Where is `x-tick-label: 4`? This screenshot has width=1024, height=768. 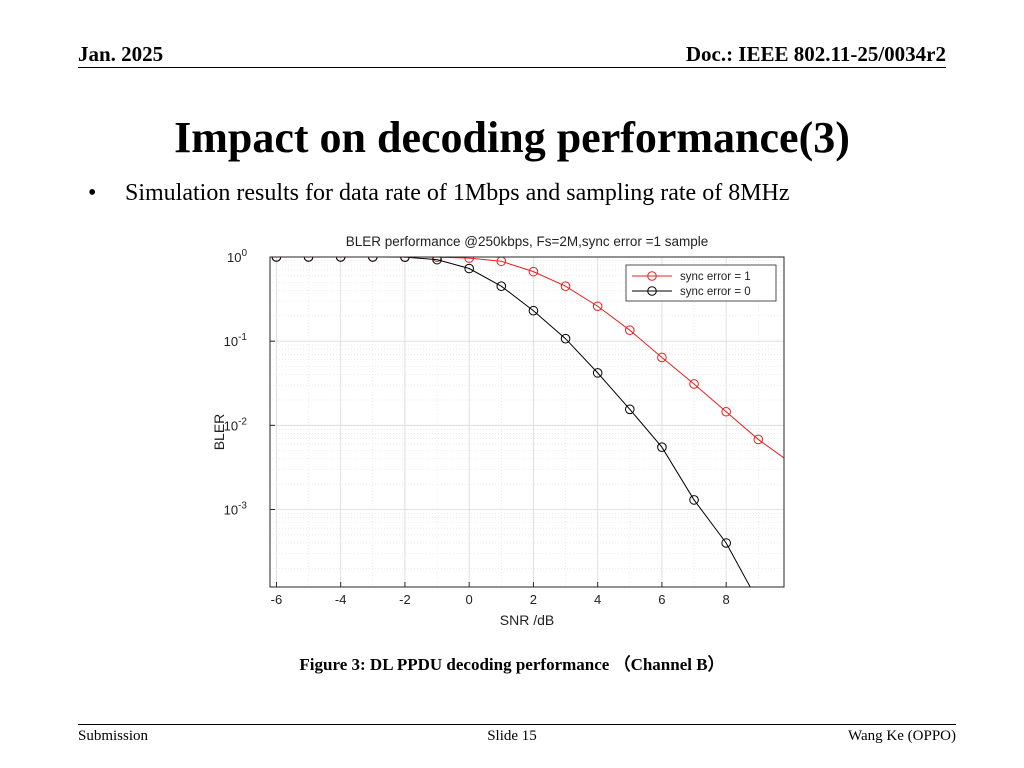 x-tick-label: 4 is located at coordinates (597, 599).